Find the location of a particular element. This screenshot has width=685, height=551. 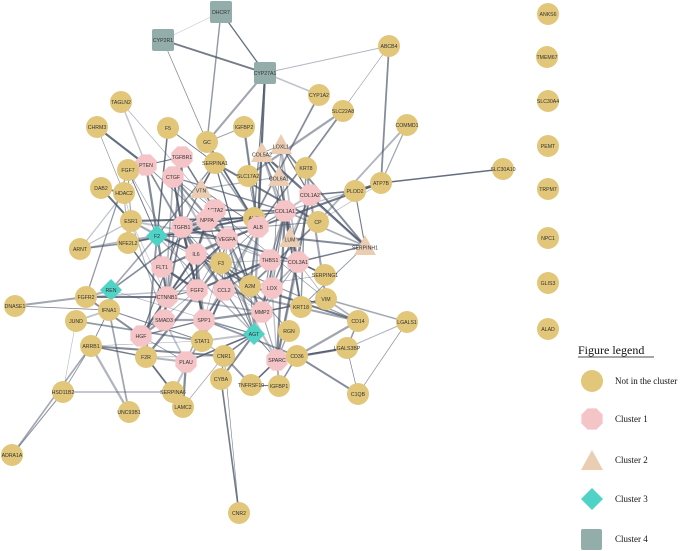

node-alad: ALAD is located at coordinates (548, 329).